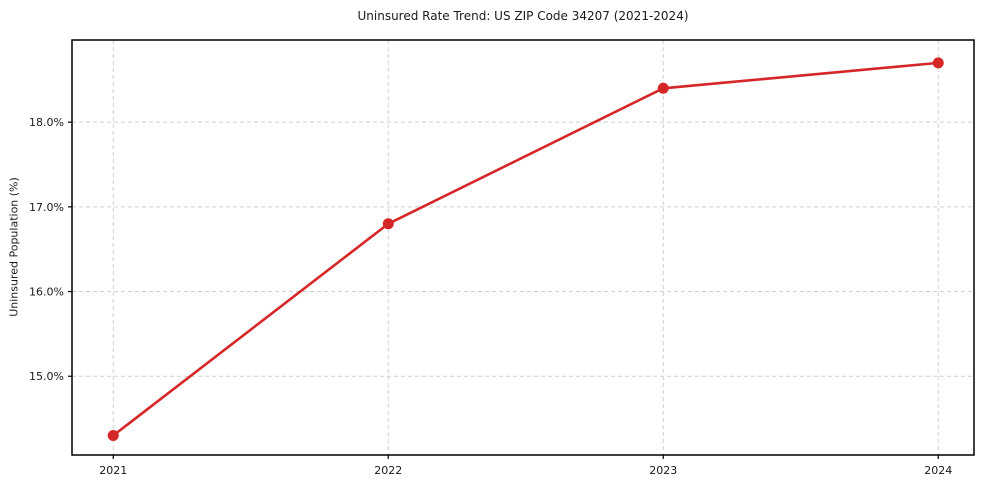 This screenshot has width=989, height=490. What do you see at coordinates (113, 470) in the screenshot?
I see `x-tick-label: 2021` at bounding box center [113, 470].